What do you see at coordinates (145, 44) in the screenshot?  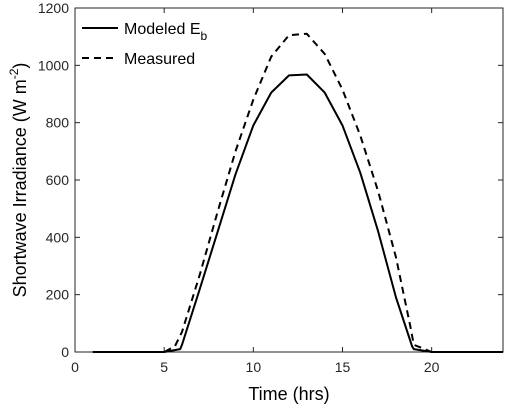 I see `legend: Modeled Eb Measured` at bounding box center [145, 44].